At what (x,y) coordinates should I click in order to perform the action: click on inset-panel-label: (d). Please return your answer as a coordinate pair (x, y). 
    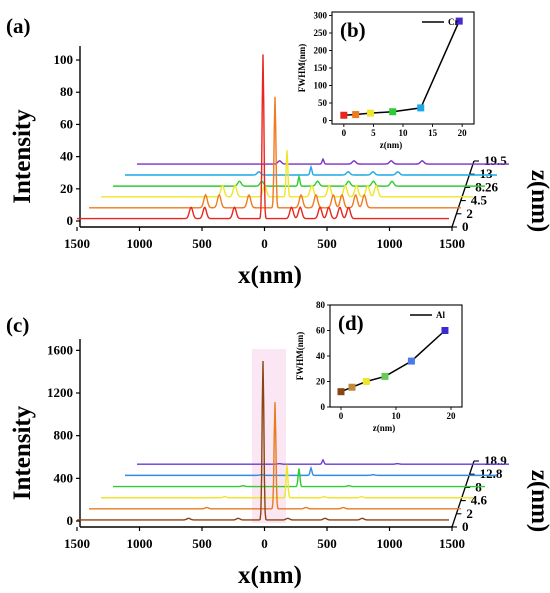
    Looking at the image, I should click on (351, 323).